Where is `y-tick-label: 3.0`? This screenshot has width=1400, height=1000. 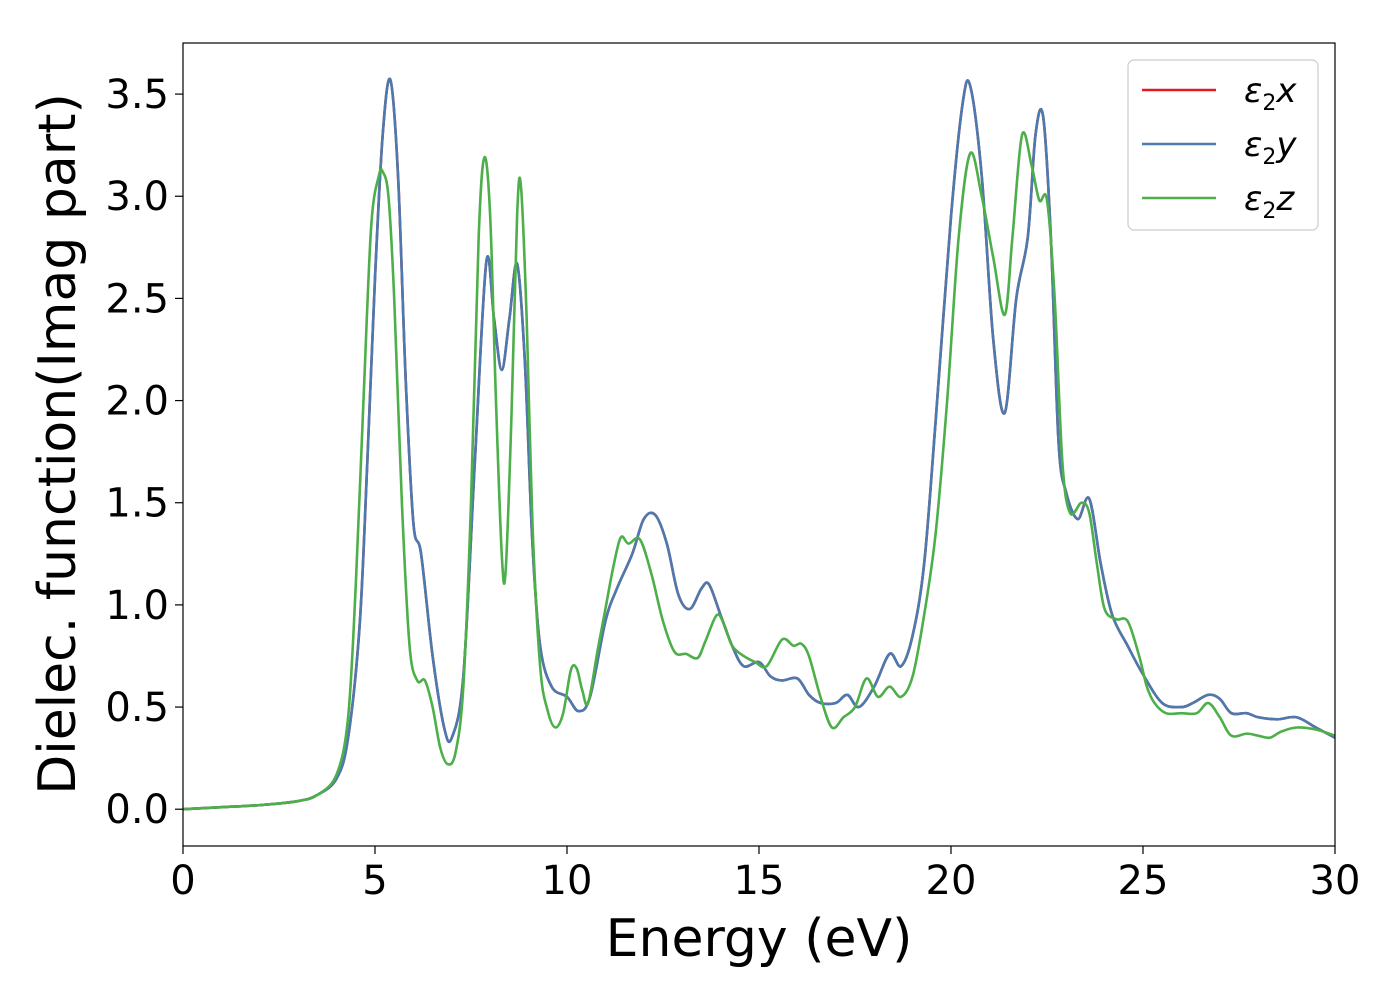 y-tick-label: 3.0 is located at coordinates (137, 197).